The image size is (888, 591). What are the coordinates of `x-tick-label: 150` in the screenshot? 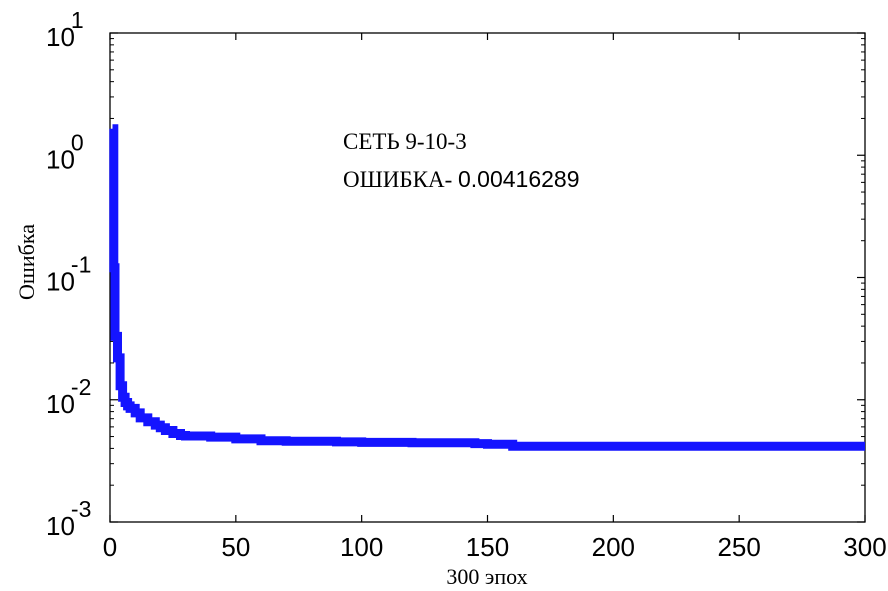 It's located at (487, 547).